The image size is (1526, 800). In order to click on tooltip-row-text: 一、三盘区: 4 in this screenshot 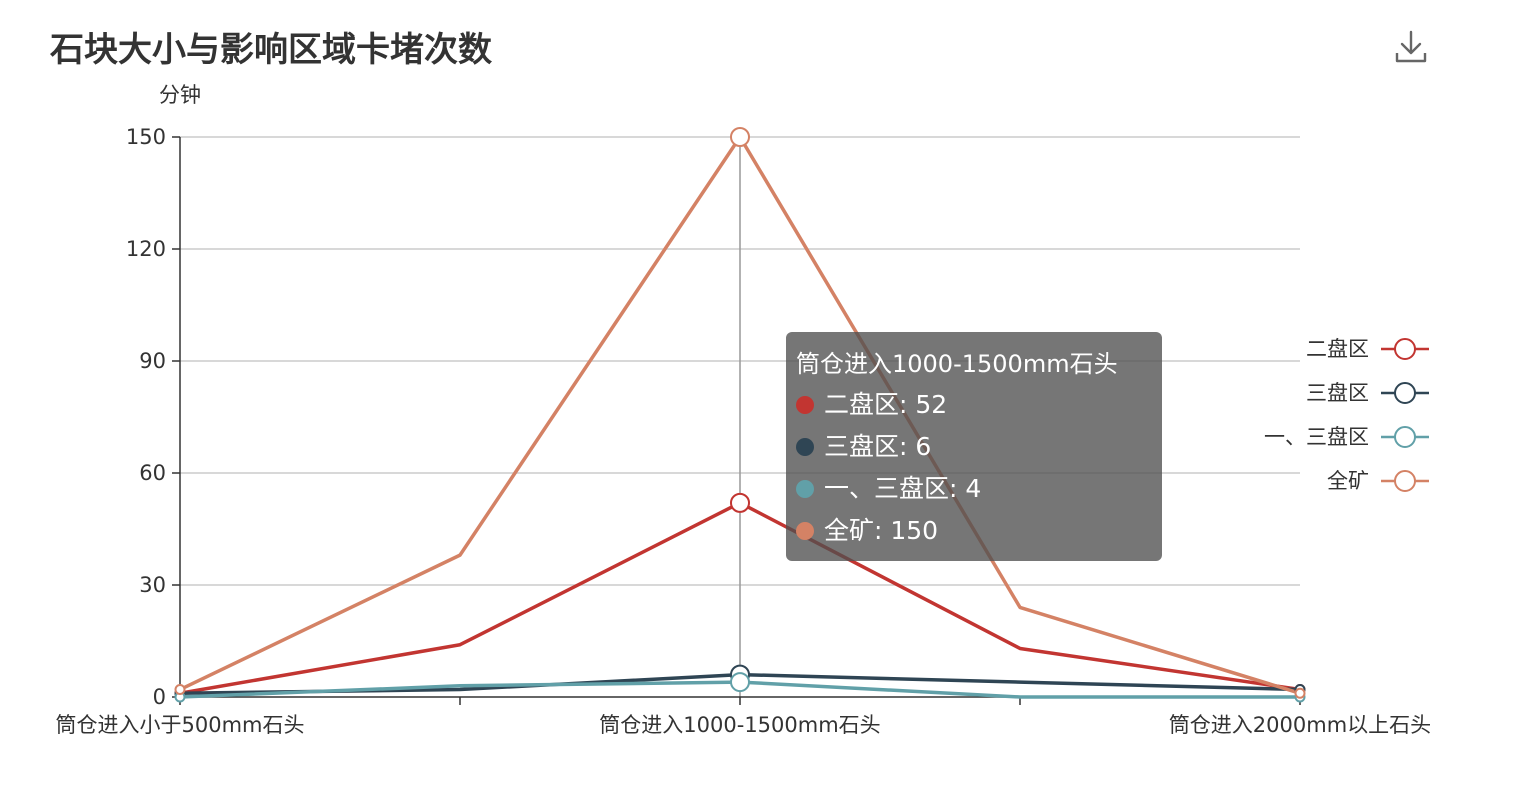, I will do `click(903, 488)`.